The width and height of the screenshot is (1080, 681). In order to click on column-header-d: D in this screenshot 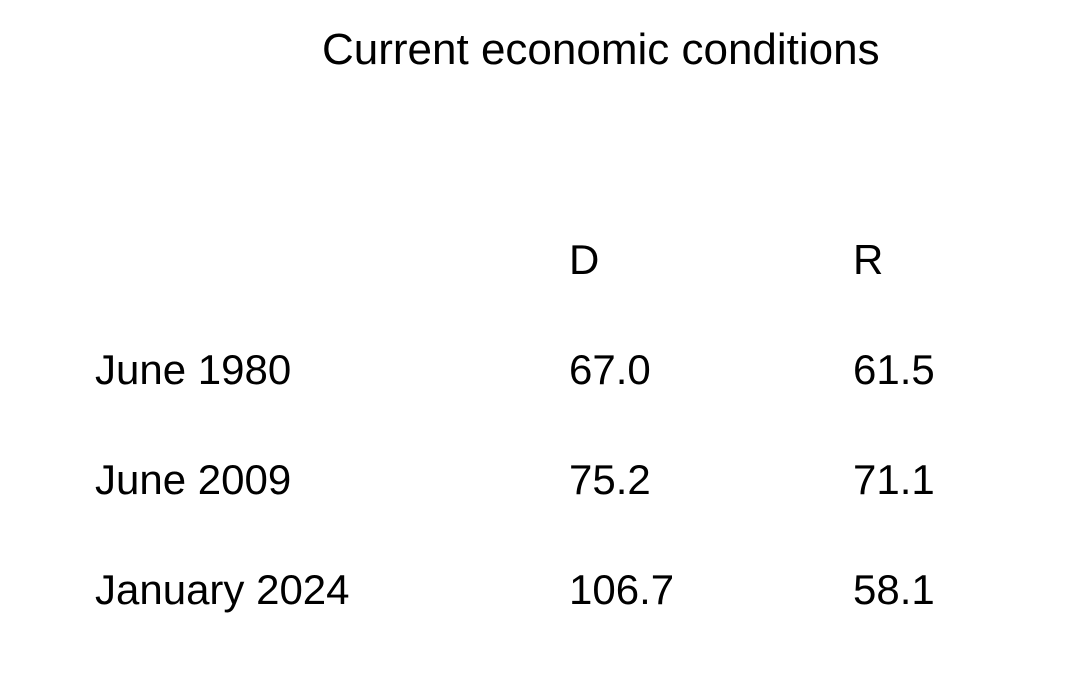, I will do `click(584, 259)`.